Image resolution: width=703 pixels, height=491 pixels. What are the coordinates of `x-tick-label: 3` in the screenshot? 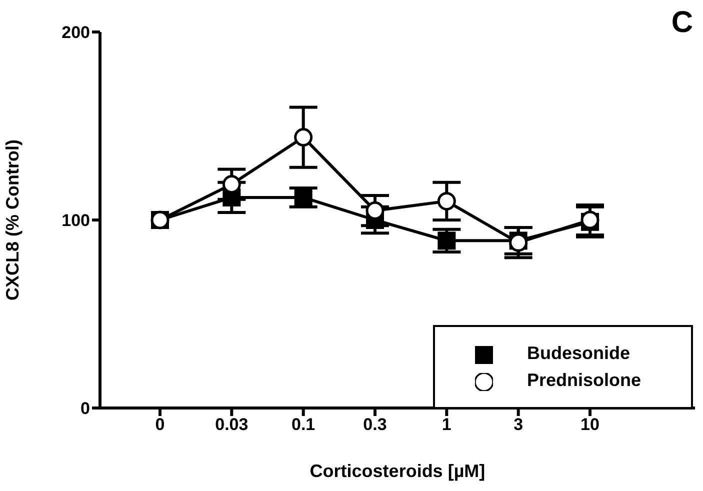 It's located at (519, 424).